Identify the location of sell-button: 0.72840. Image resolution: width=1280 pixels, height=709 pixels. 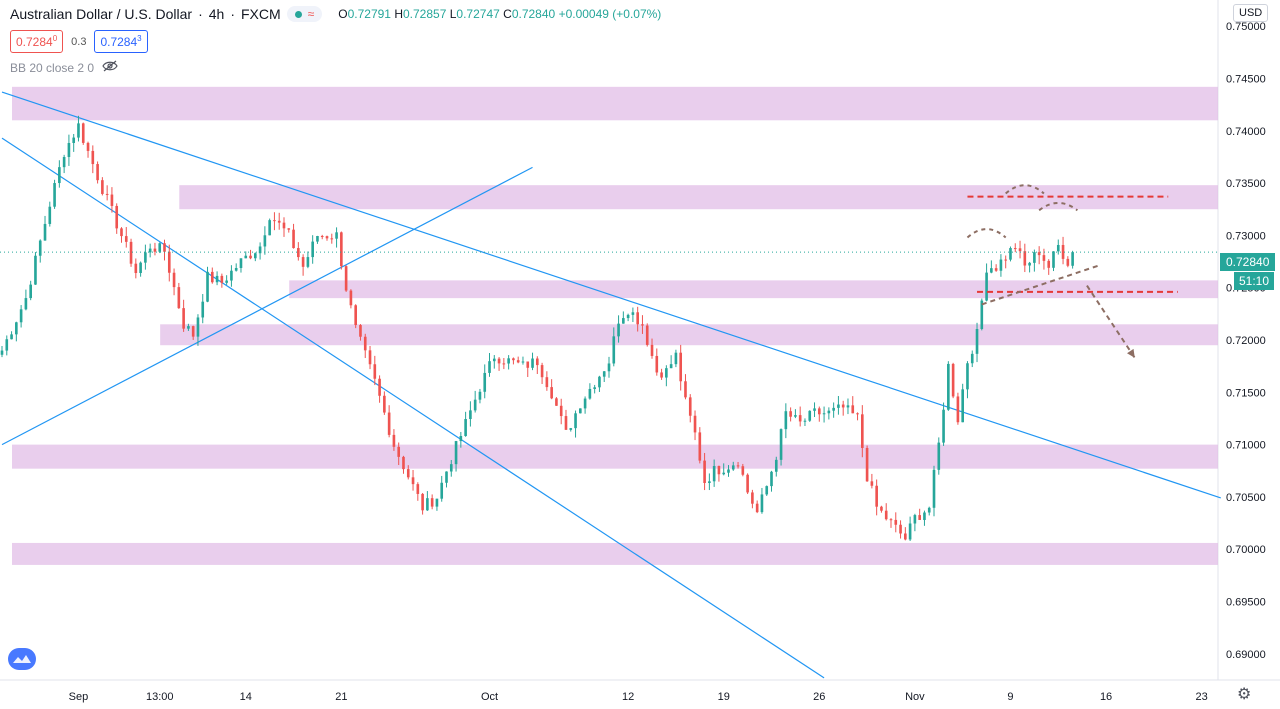
(37, 41).